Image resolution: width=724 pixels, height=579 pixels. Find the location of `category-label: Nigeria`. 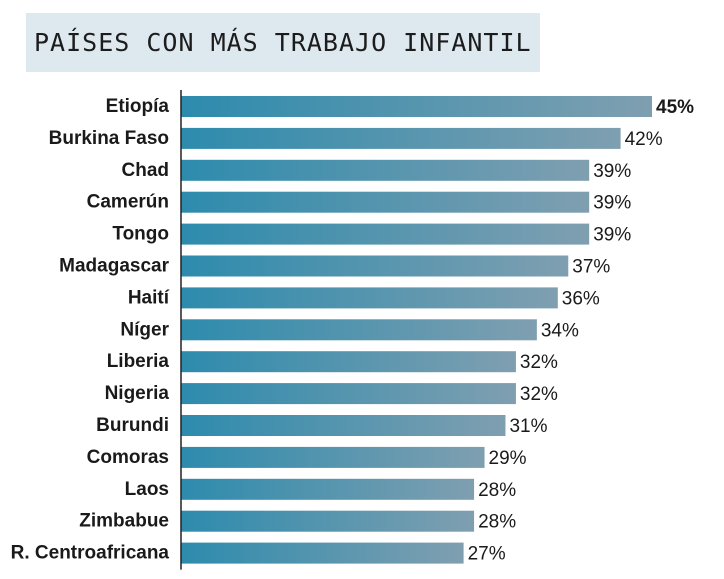

category-label: Nigeria is located at coordinates (137, 393).